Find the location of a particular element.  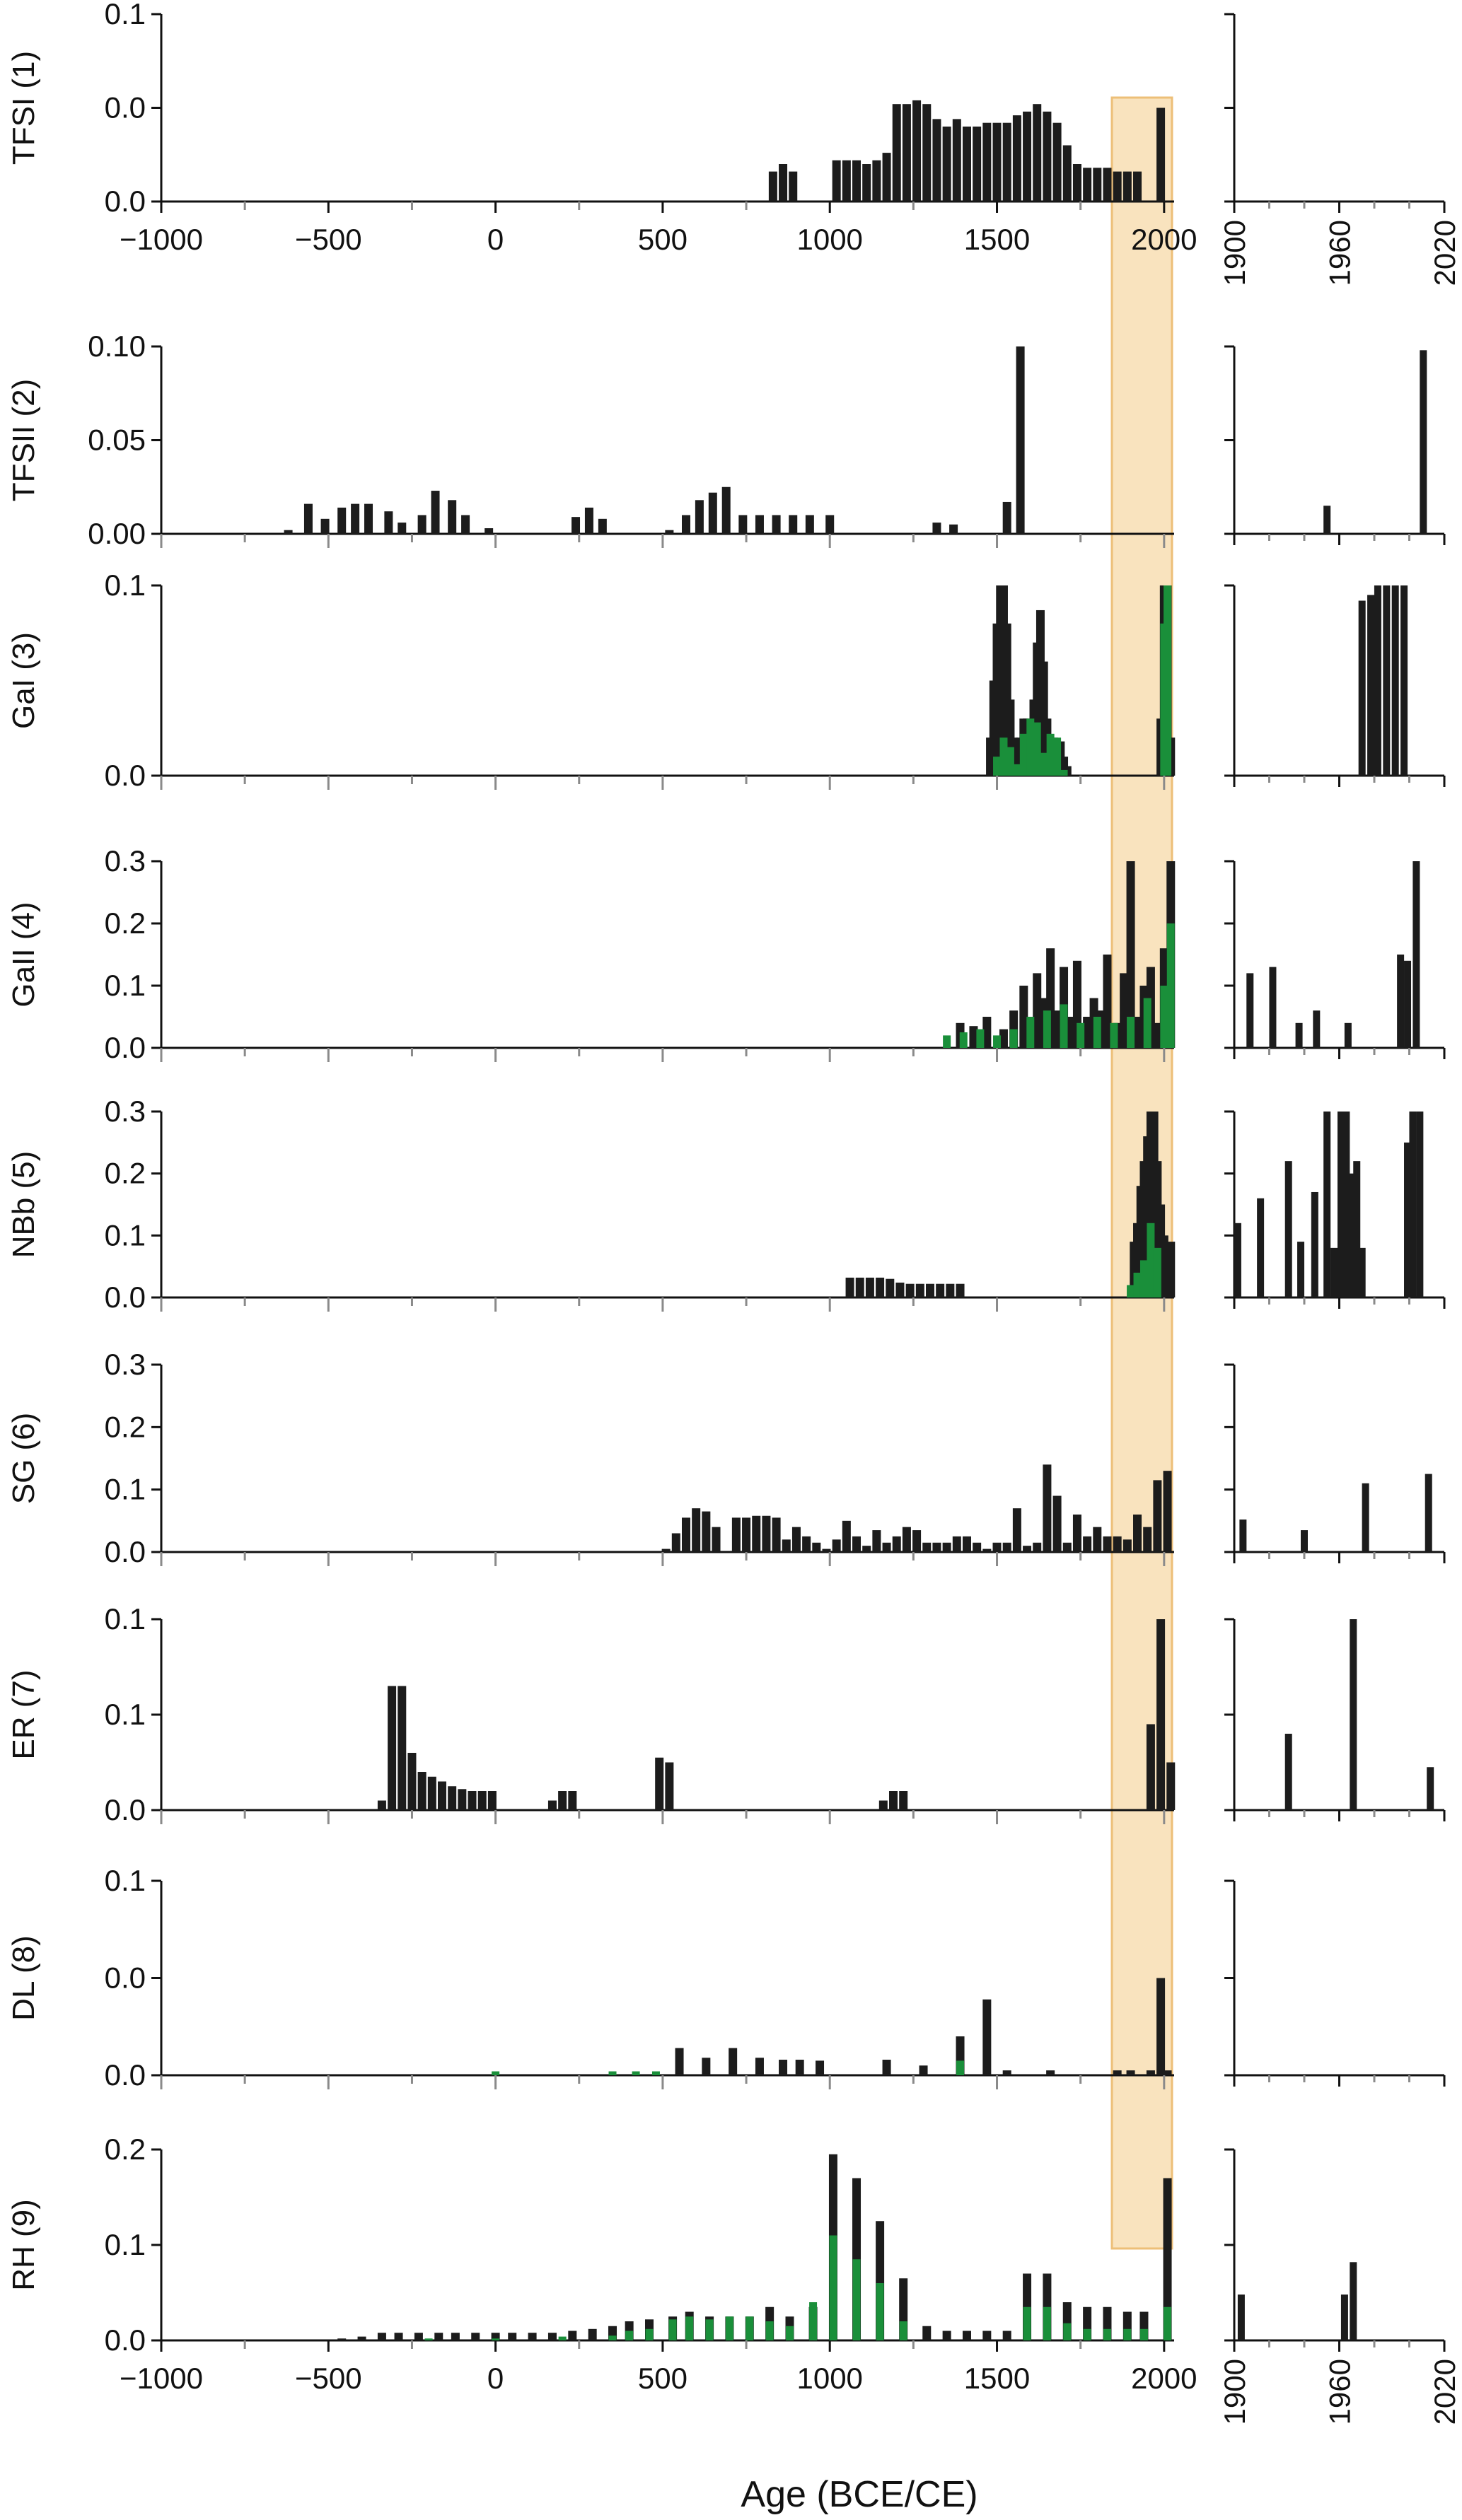

panel-8: 0.1 0.0 0.0 DL (8) is located at coordinates (726, 1978).